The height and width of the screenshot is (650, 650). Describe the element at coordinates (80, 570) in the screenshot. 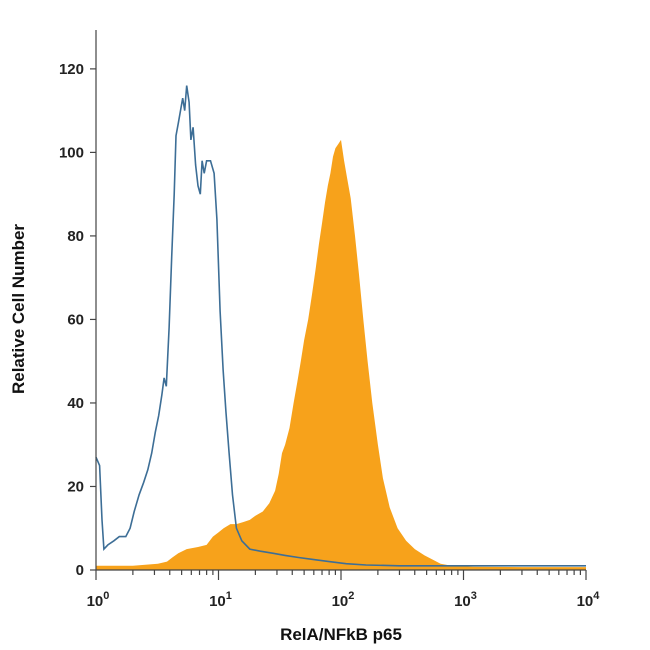

I see `y-tick-label: 0` at that location.